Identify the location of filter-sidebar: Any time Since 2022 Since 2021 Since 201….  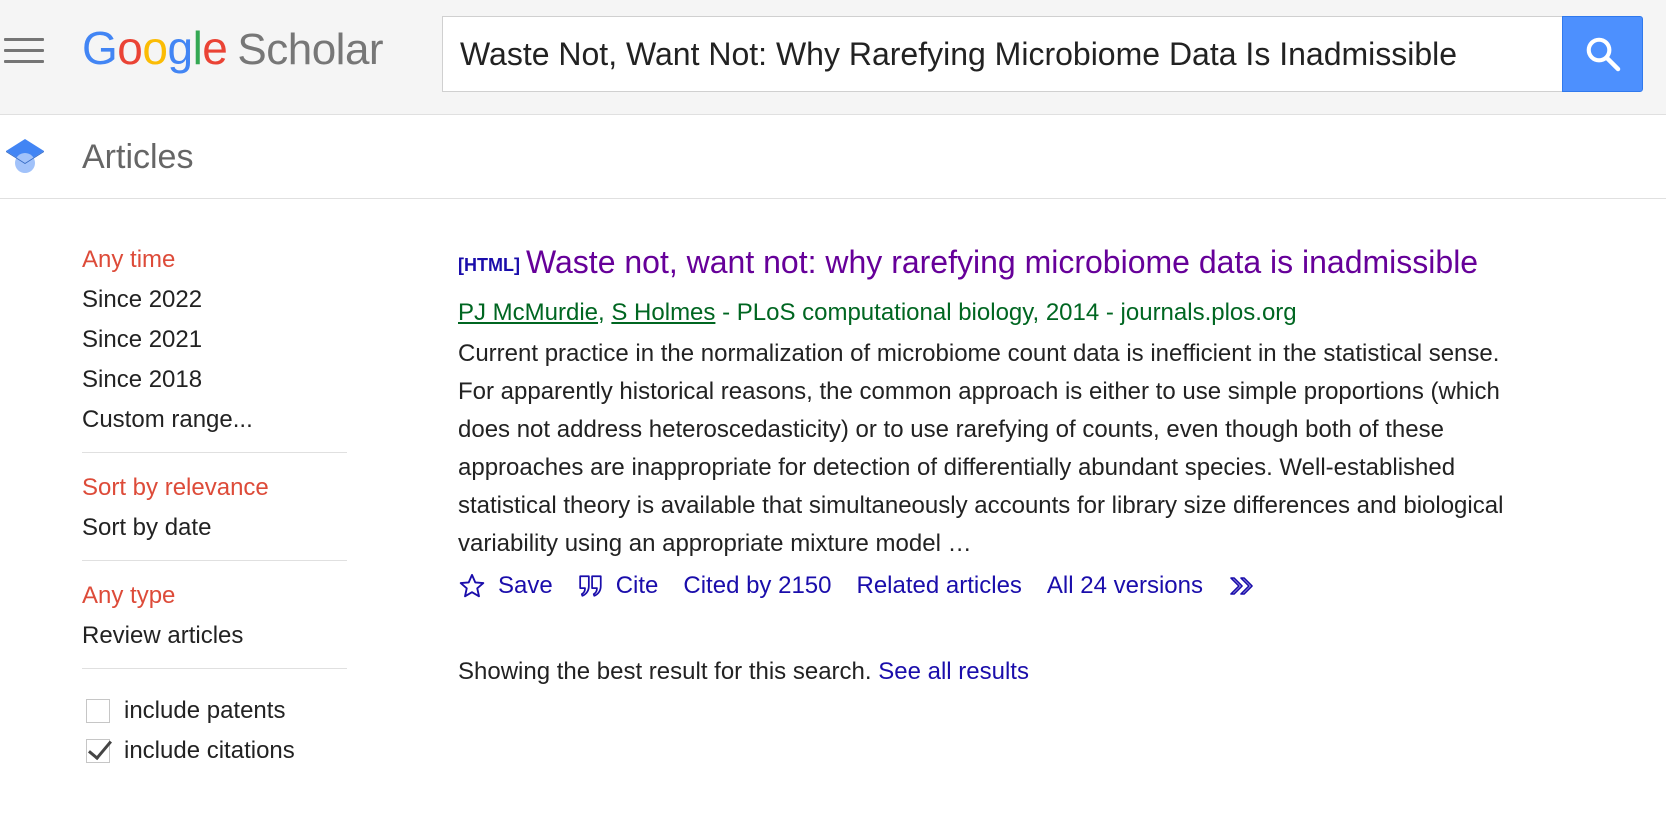
(214, 505).